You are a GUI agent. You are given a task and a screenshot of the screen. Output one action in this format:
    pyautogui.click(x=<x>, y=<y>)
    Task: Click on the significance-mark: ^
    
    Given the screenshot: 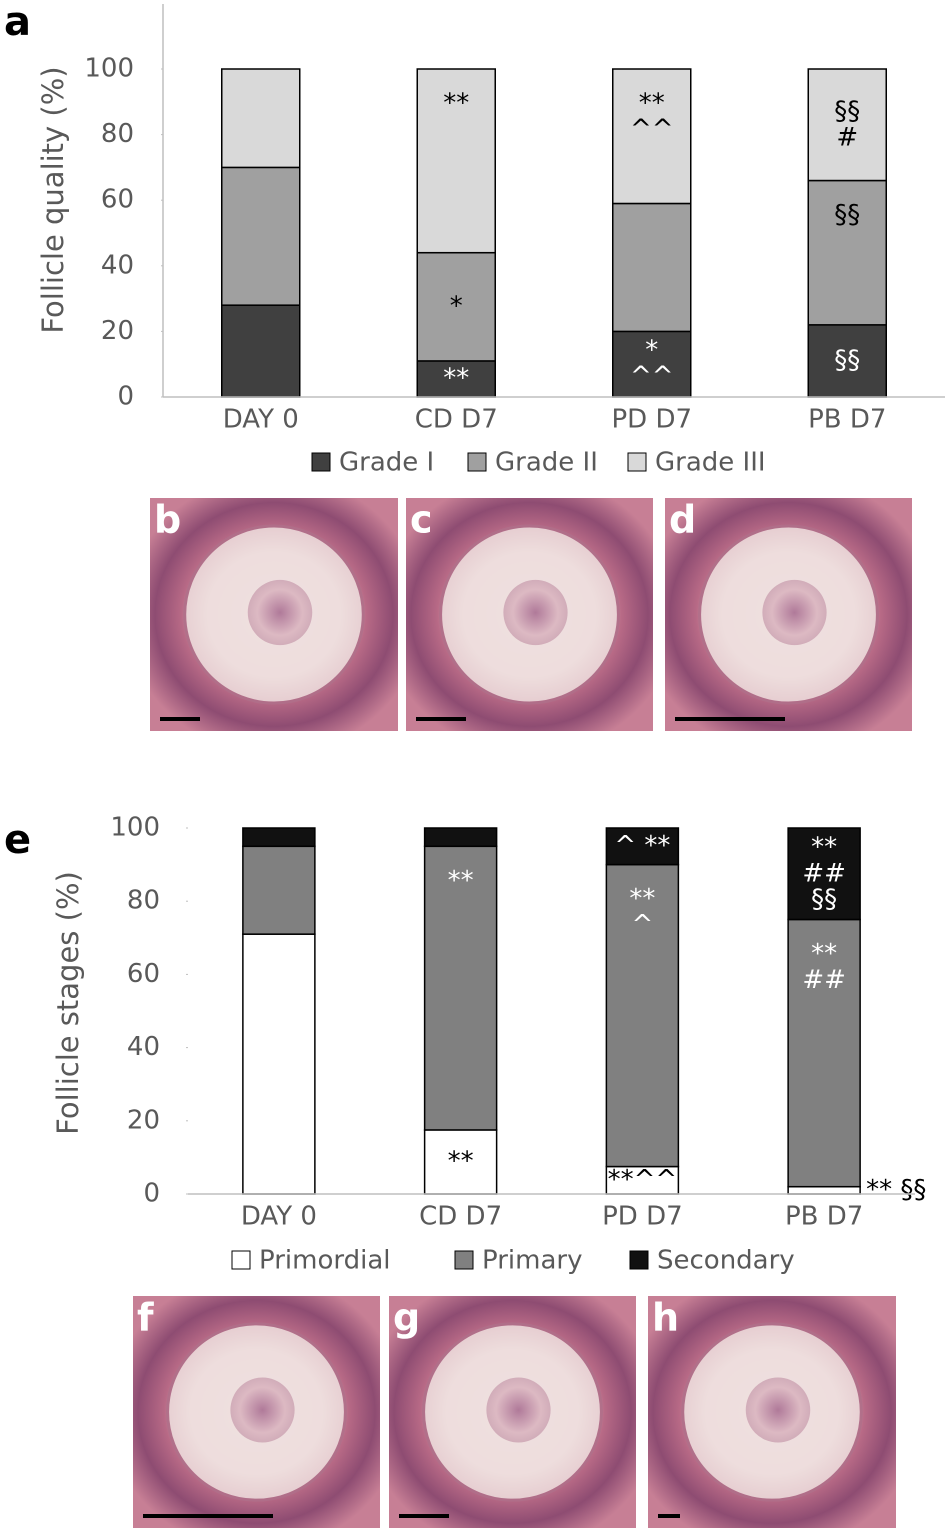 What is the action you would take?
    pyautogui.click(x=642, y=925)
    